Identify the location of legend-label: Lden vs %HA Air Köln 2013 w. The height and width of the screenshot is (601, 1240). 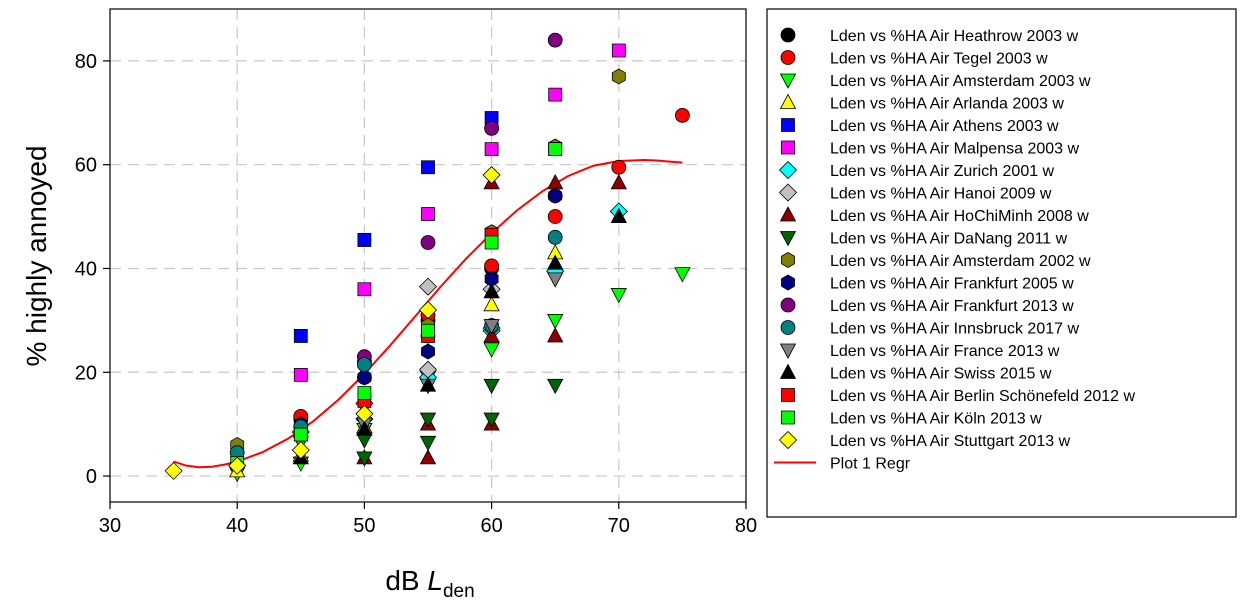
(936, 419).